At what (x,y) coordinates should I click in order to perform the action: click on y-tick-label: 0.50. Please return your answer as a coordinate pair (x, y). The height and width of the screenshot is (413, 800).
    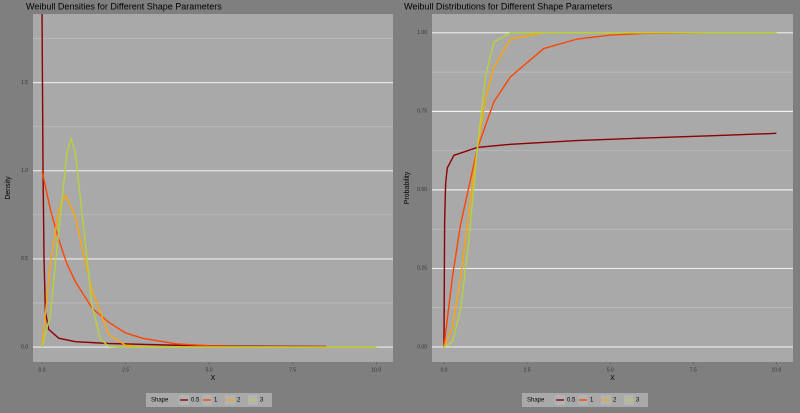
    Looking at the image, I should click on (422, 190).